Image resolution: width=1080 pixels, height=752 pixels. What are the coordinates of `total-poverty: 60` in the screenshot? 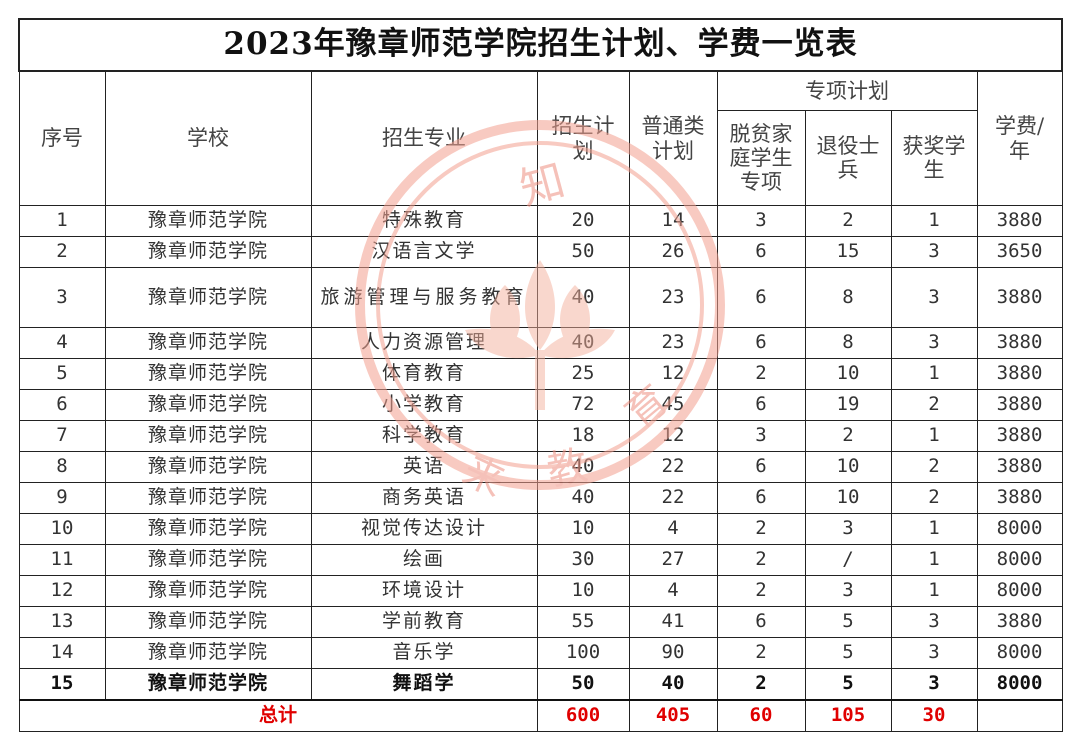 It's located at (761, 715).